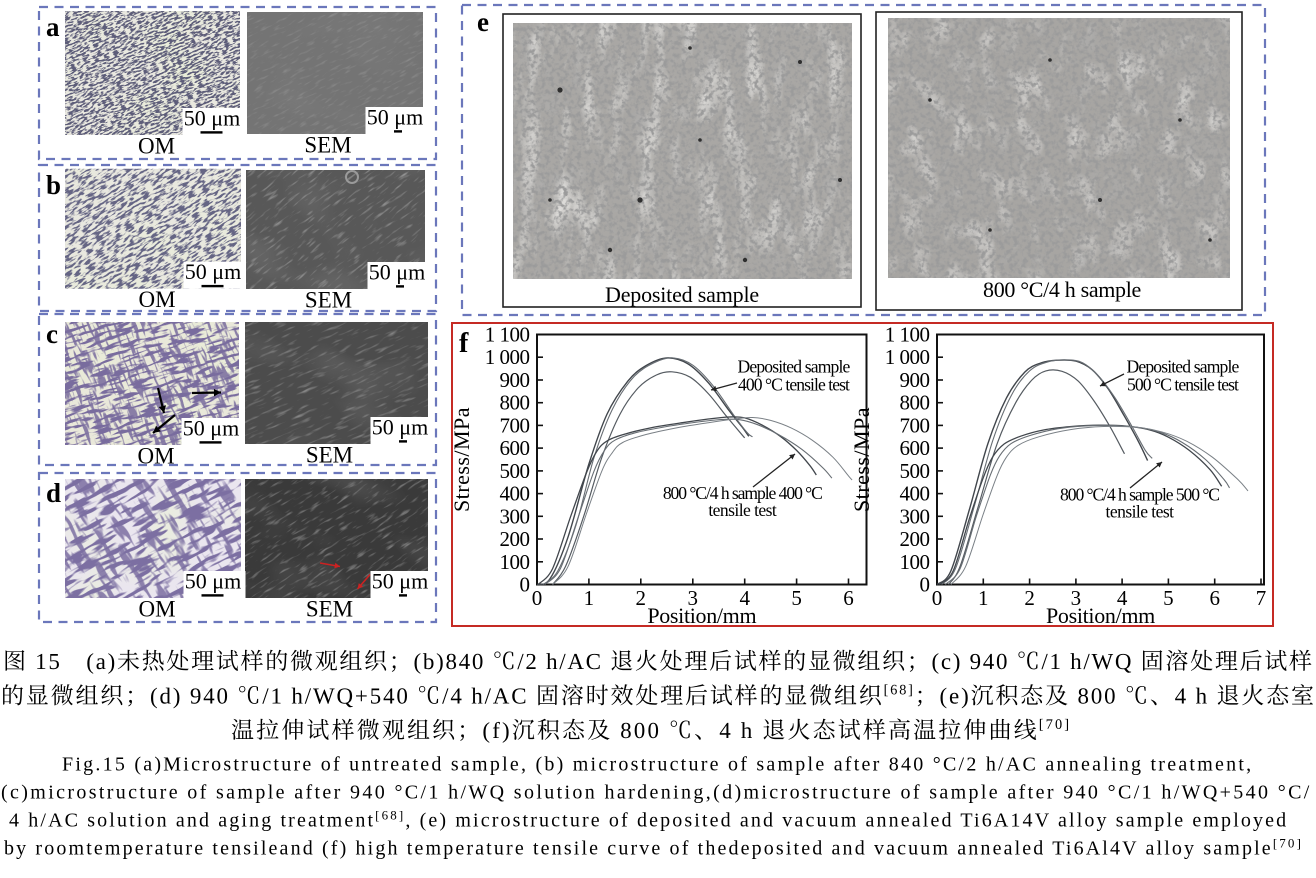 This screenshot has width=1316, height=878. I want to click on svg-text: 800 °C/4 h sample 500 °C, so click(1139, 495).